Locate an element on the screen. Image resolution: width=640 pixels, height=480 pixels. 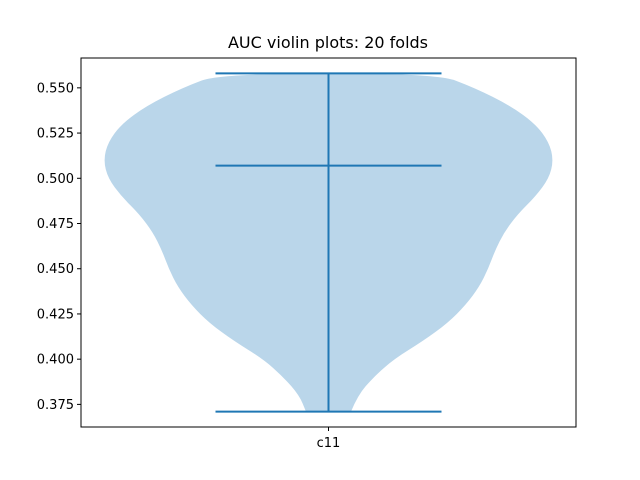
y-tick-label: 0.450 is located at coordinates (55, 269).